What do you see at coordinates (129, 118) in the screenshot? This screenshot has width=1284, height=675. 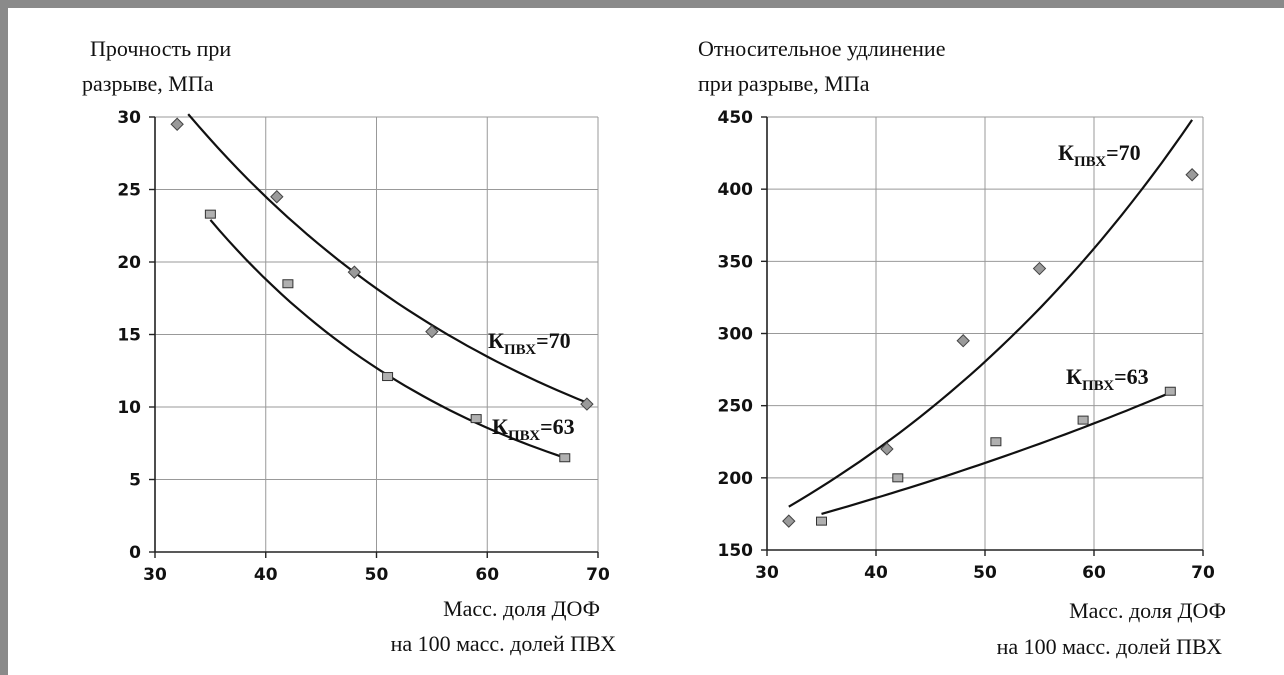 I see `y-tick-label-30: 30` at bounding box center [129, 118].